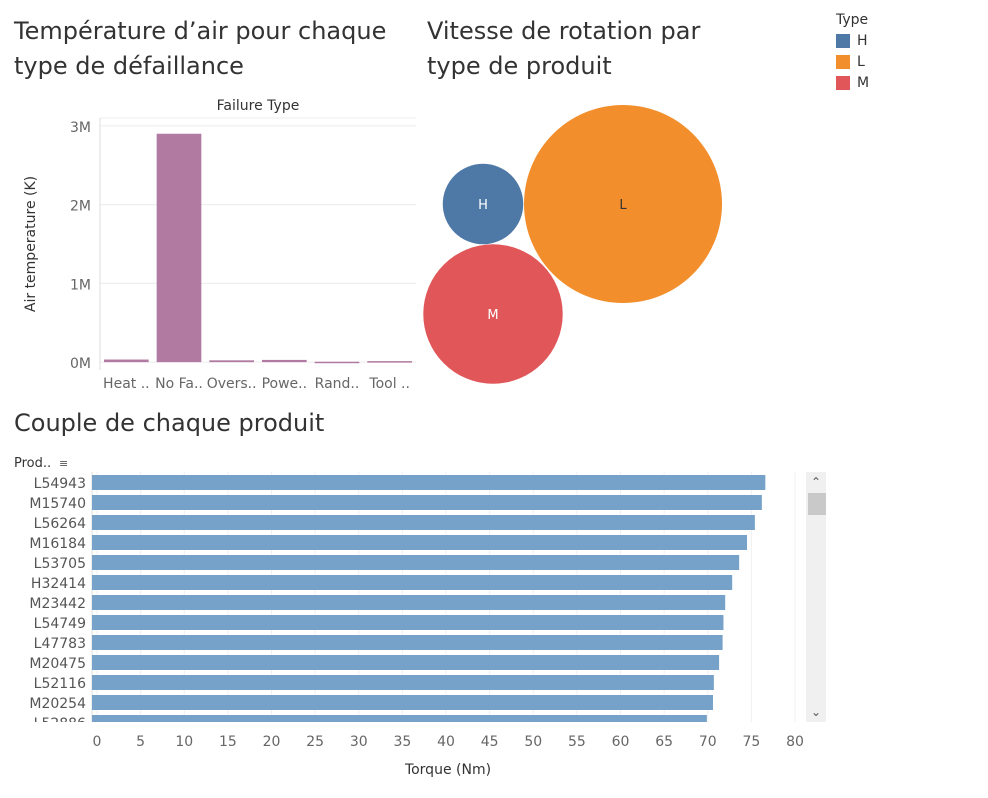  I want to click on bar-m20475, so click(406, 662).